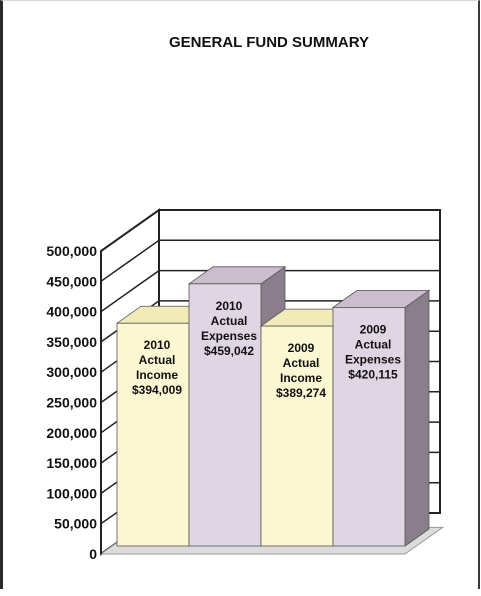 This screenshot has height=596, width=481. I want to click on y-tick-label: 150,000, so click(71, 463).